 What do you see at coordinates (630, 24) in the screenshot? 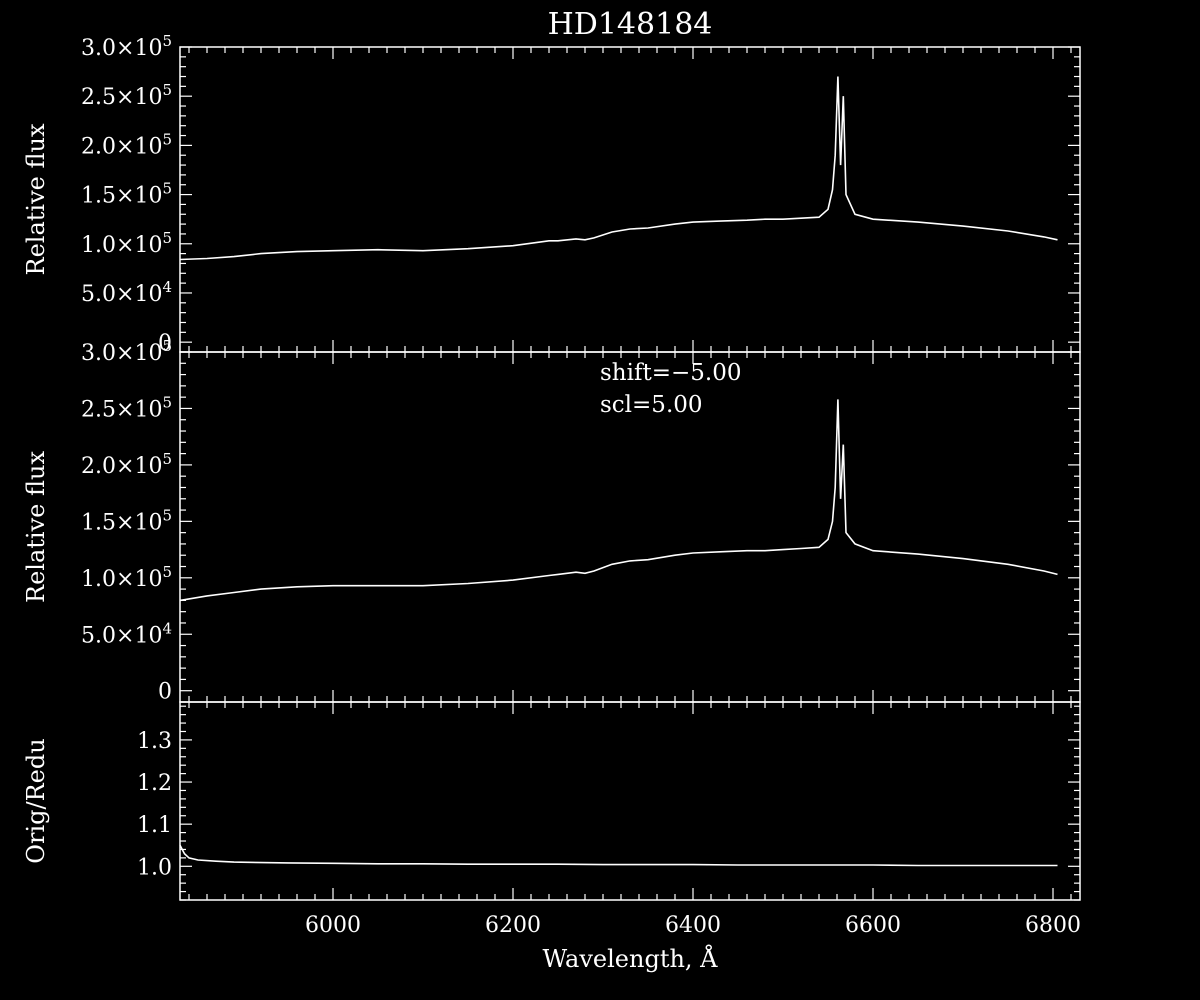
I see `chart-title: HD148184` at bounding box center [630, 24].